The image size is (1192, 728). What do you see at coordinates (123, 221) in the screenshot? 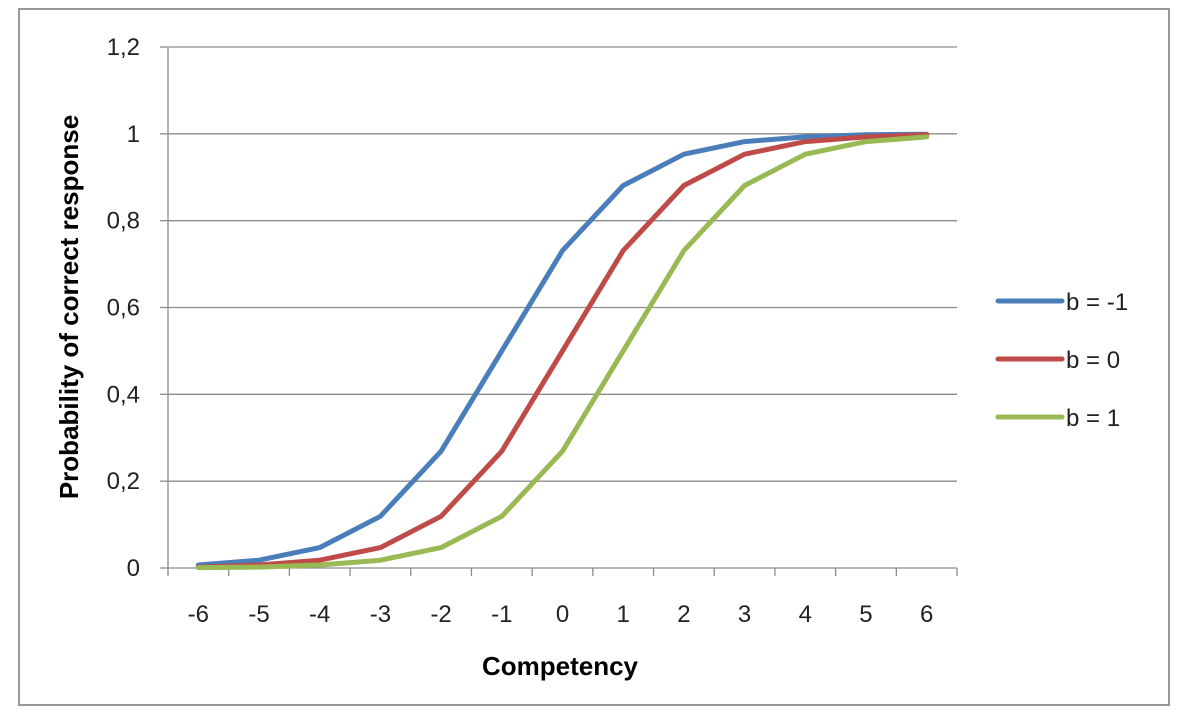
I see `y-tick-label: 0,8` at bounding box center [123, 221].